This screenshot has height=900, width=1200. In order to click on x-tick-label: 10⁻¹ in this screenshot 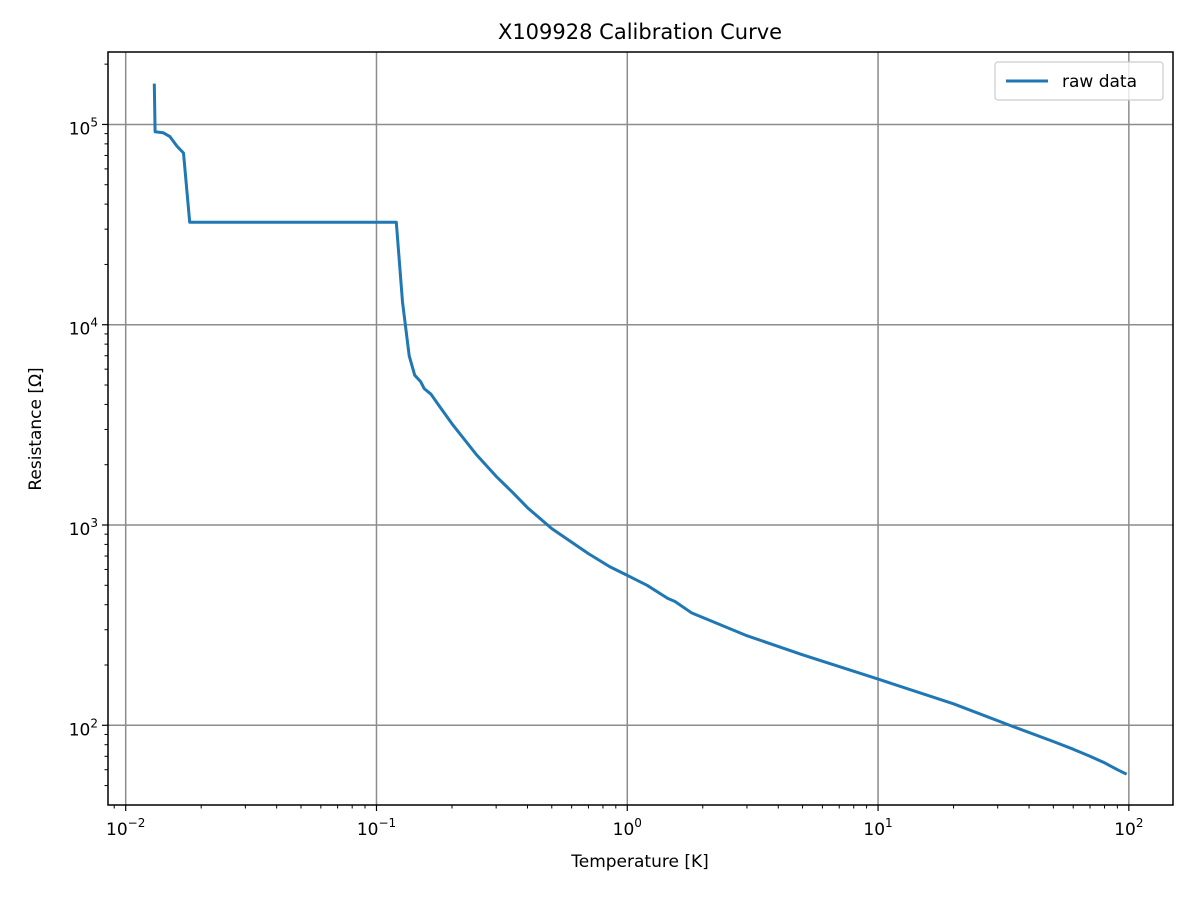, I will do `click(376, 828)`.